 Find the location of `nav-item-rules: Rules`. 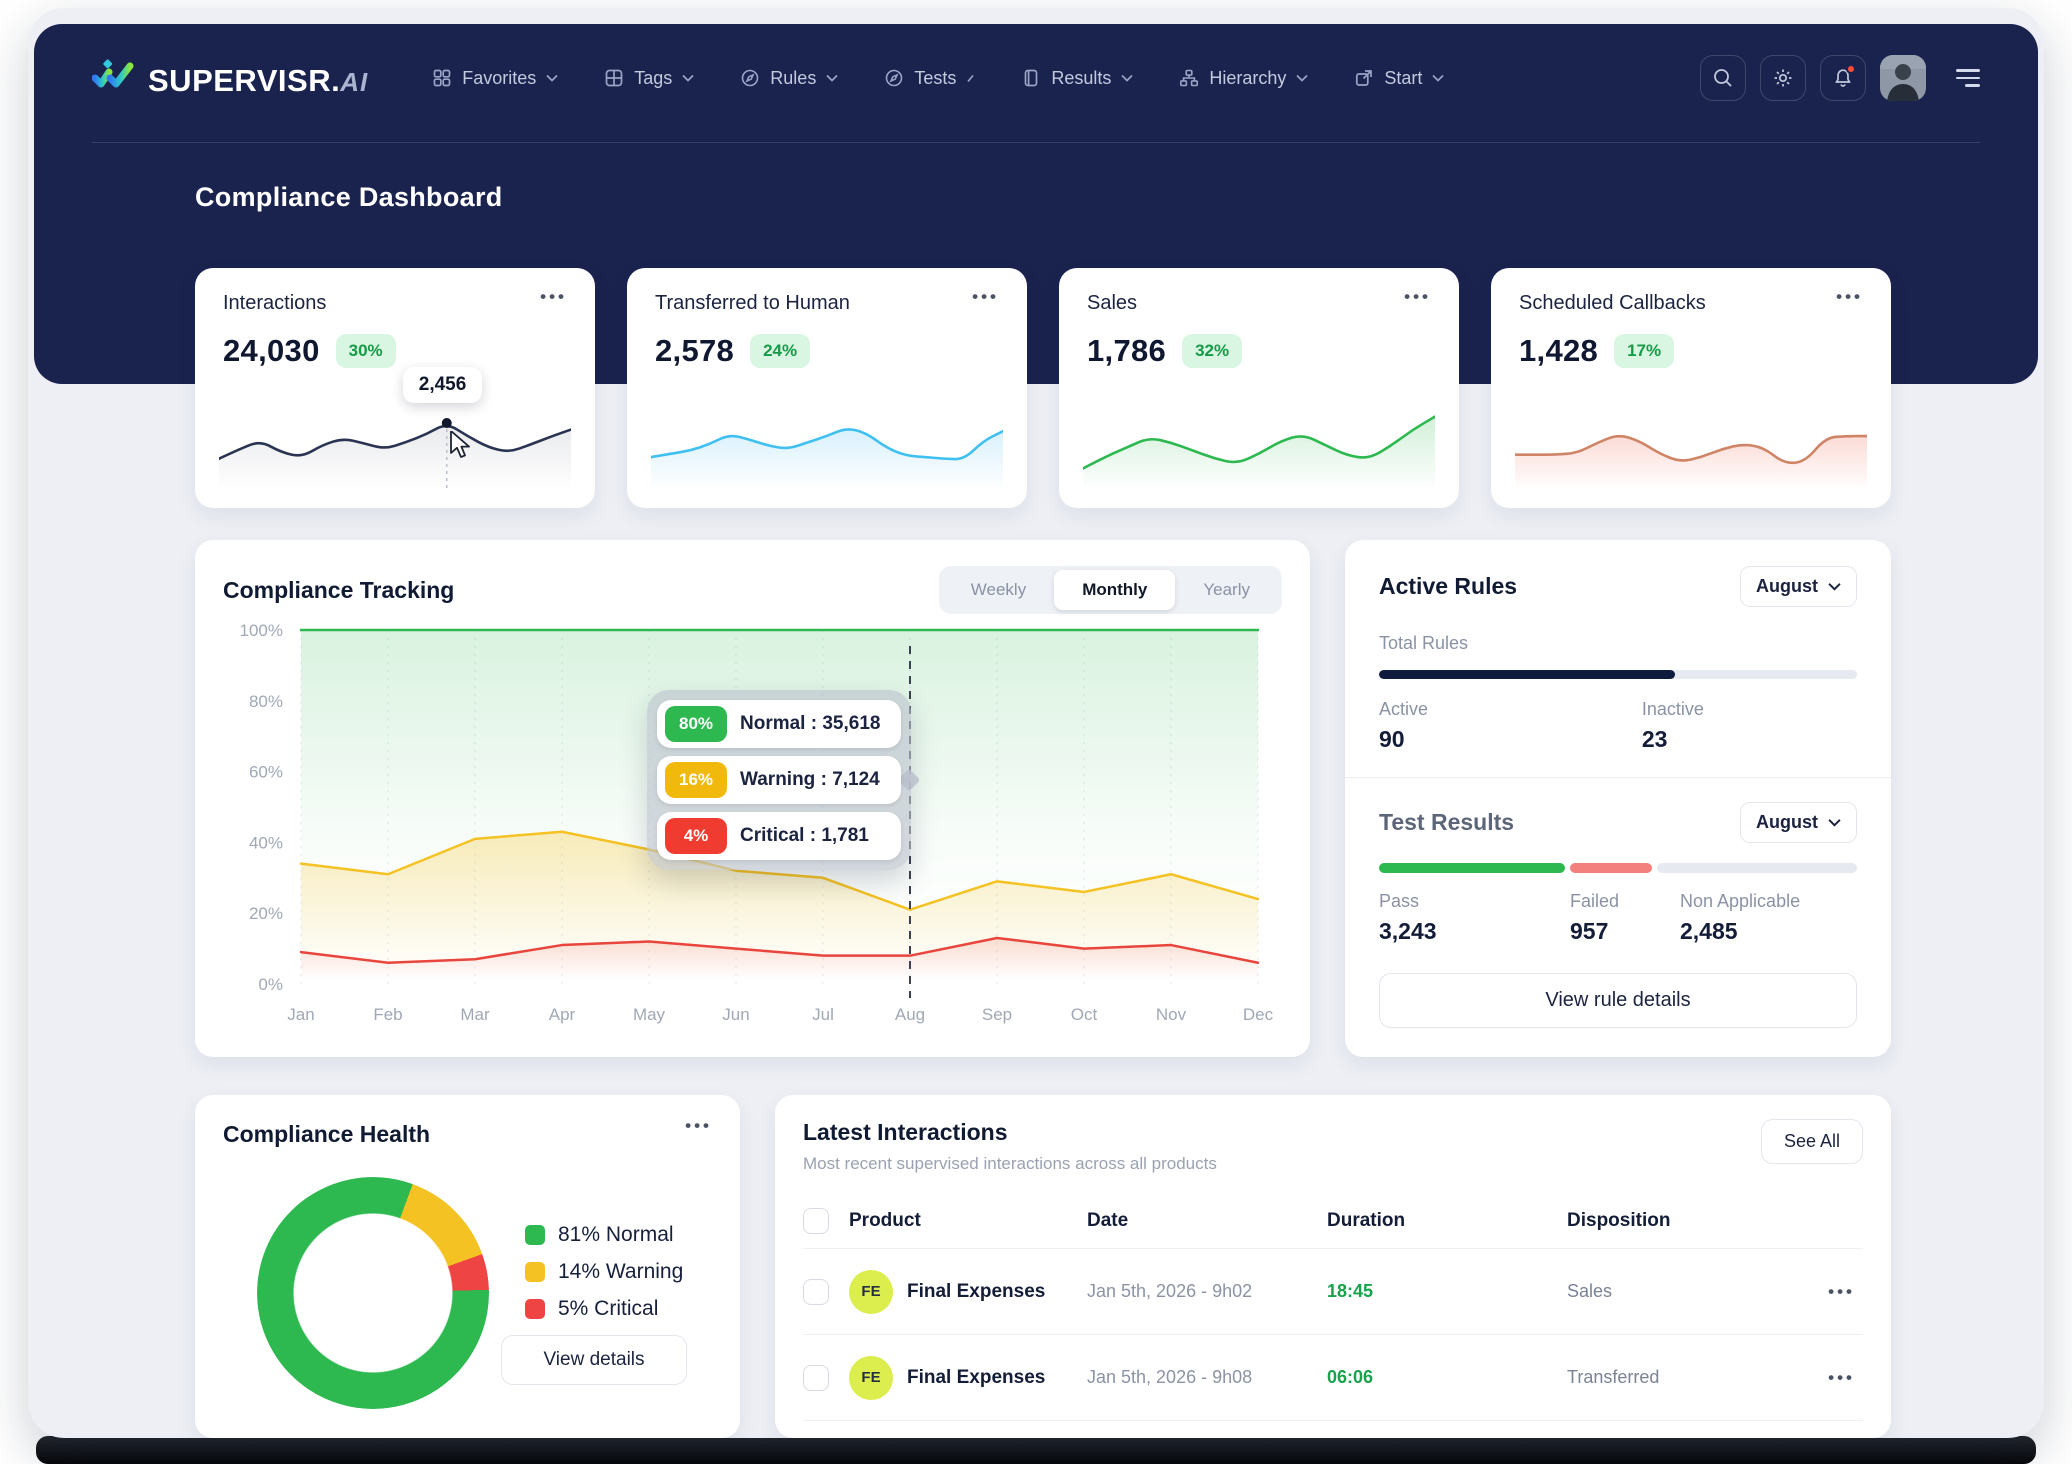

nav-item-rules: Rules is located at coordinates (789, 78).